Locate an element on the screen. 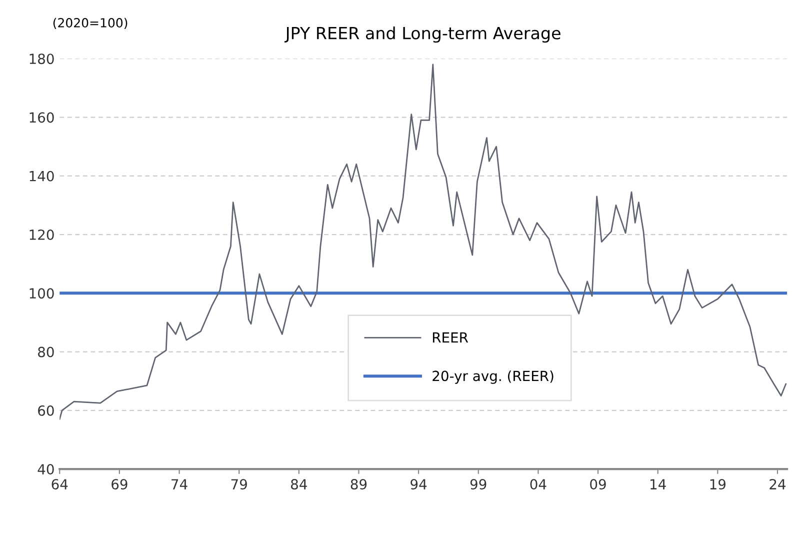 This screenshot has width=795, height=533. y-tick-label: 60 is located at coordinates (46, 410).